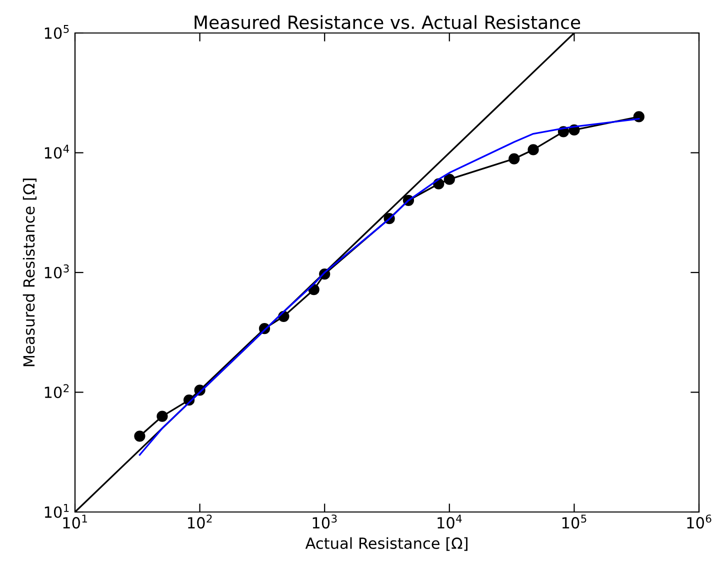 Image resolution: width=716 pixels, height=569 pixels. I want to click on x-tick-label: 10$^{3}$, so click(324, 521).